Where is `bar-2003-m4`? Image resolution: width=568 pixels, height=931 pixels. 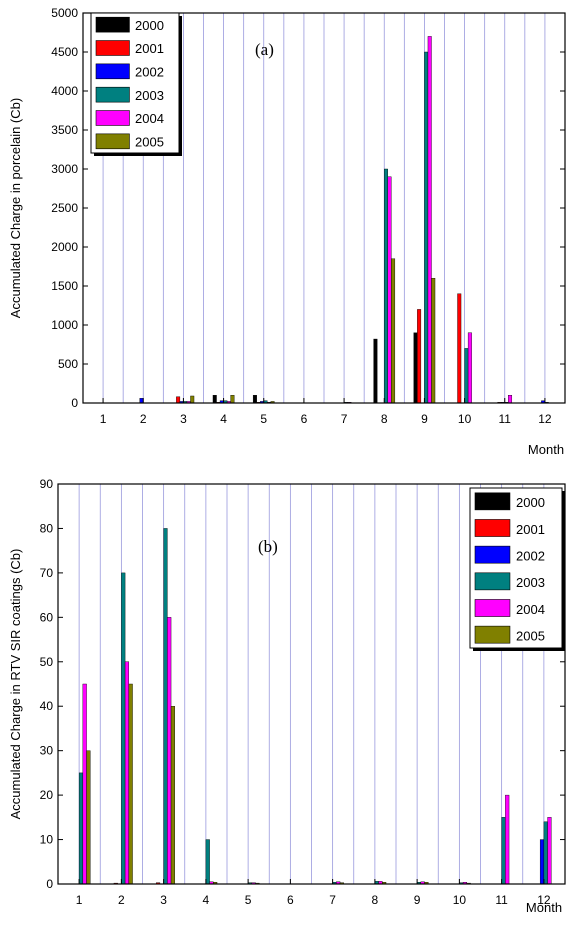 bar-2003-m4 is located at coordinates (207, 862).